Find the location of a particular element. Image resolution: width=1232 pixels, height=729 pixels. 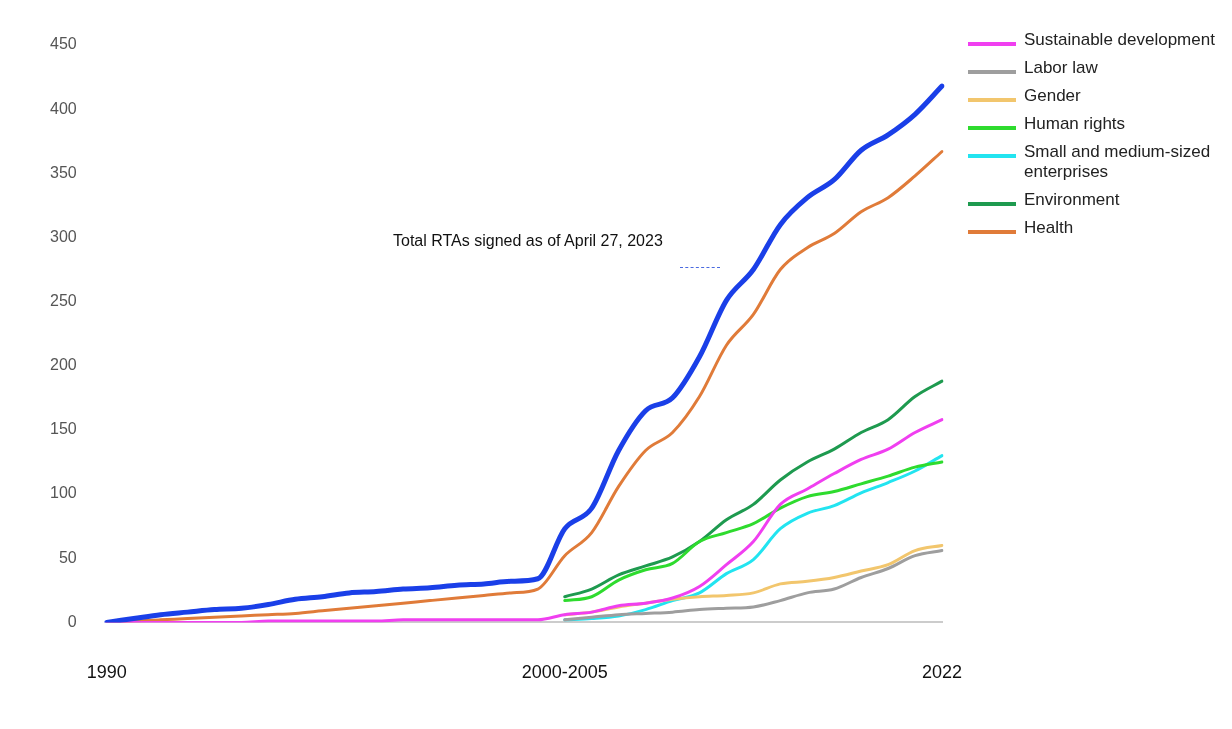

legend-label: Human rights is located at coordinates (1075, 124).